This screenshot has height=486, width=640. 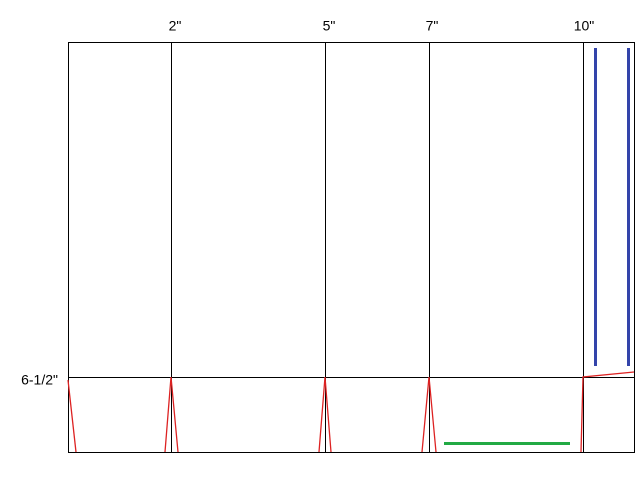 What do you see at coordinates (432, 26) in the screenshot?
I see `measure-label: 7"` at bounding box center [432, 26].